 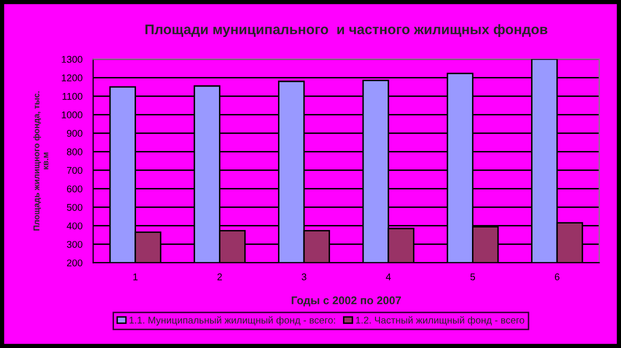 I want to click on y-tick-label: 1200, so click(x=72, y=78).